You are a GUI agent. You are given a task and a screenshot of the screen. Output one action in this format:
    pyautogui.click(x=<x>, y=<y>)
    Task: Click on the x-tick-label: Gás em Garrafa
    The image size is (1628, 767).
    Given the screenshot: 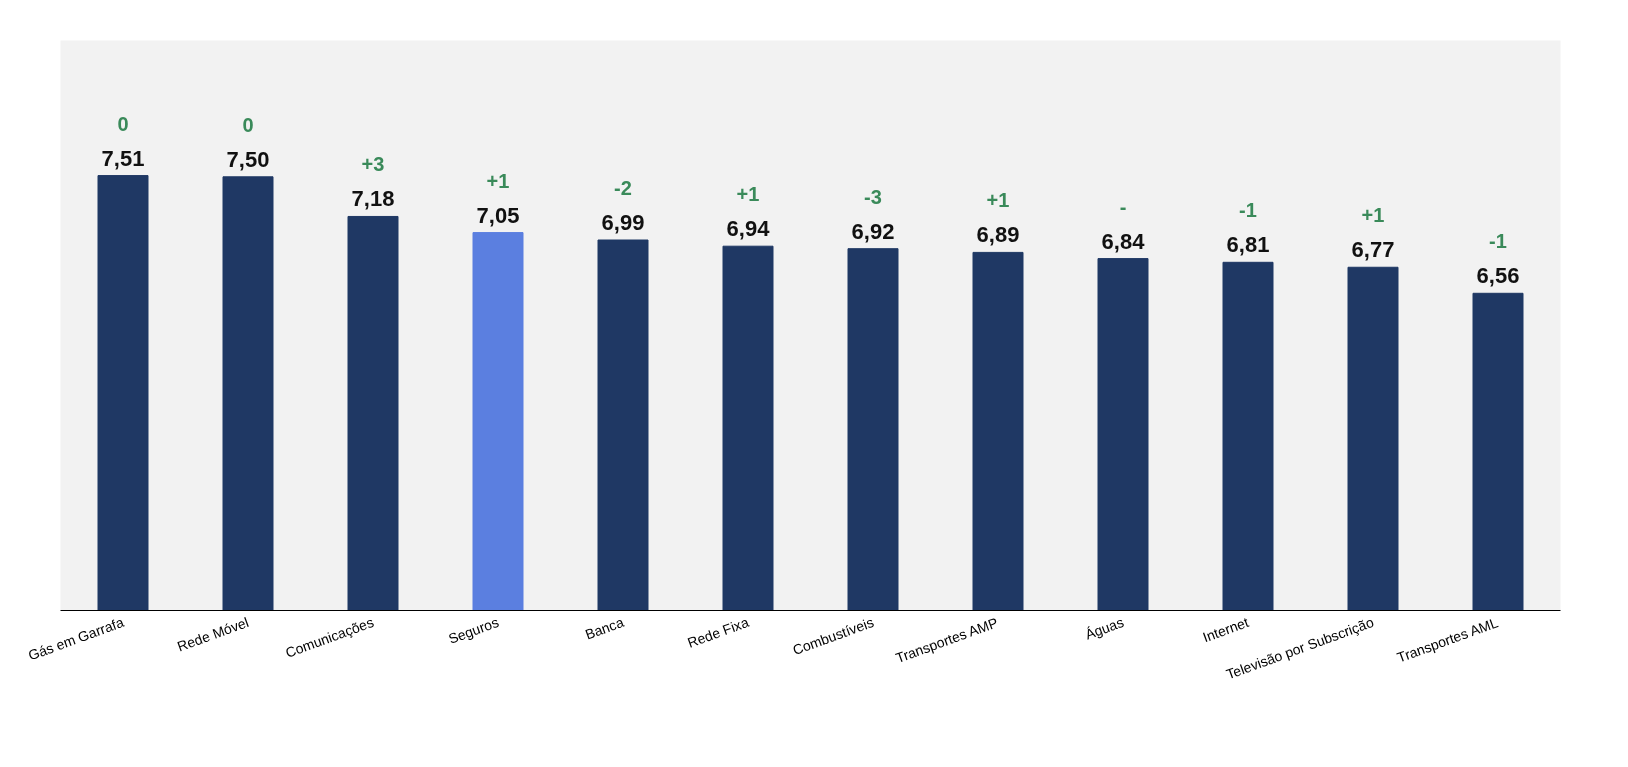 What is the action you would take?
    pyautogui.click(x=75, y=638)
    